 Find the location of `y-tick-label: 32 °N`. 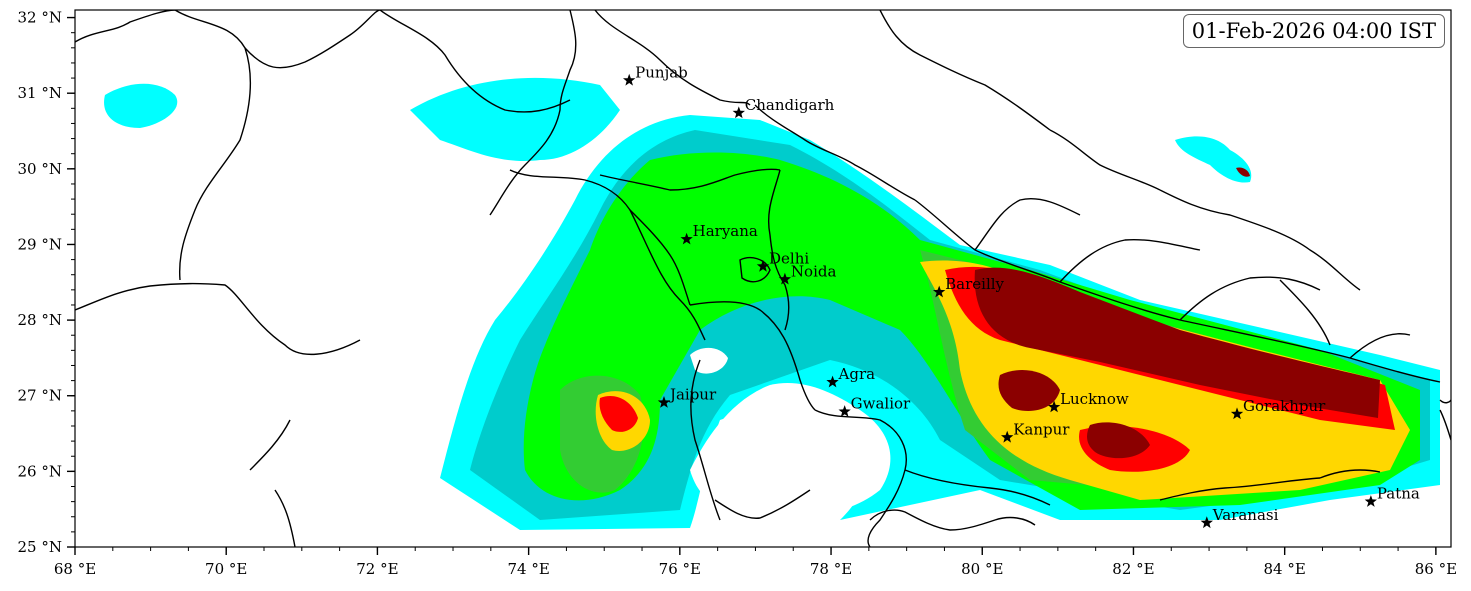

y-tick-label: 32 °N is located at coordinates (40, 18).